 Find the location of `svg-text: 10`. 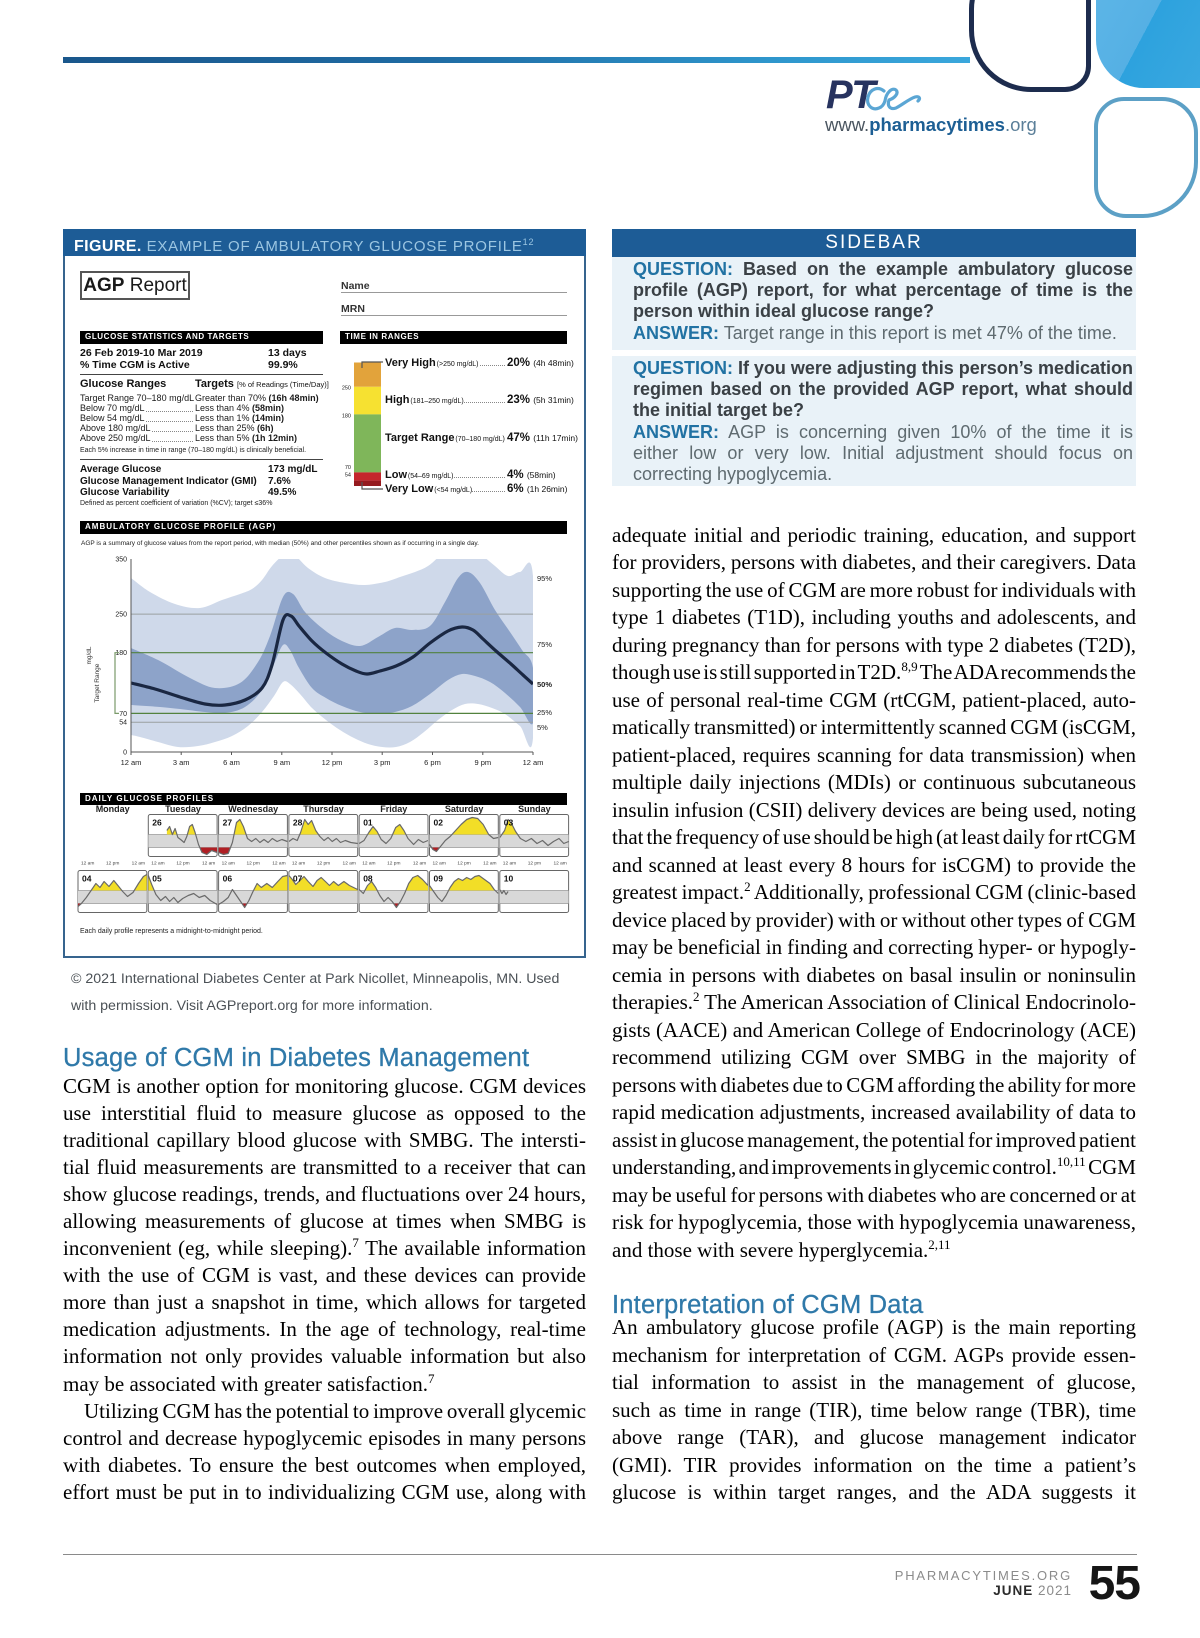

svg-text: 10 is located at coordinates (509, 879).